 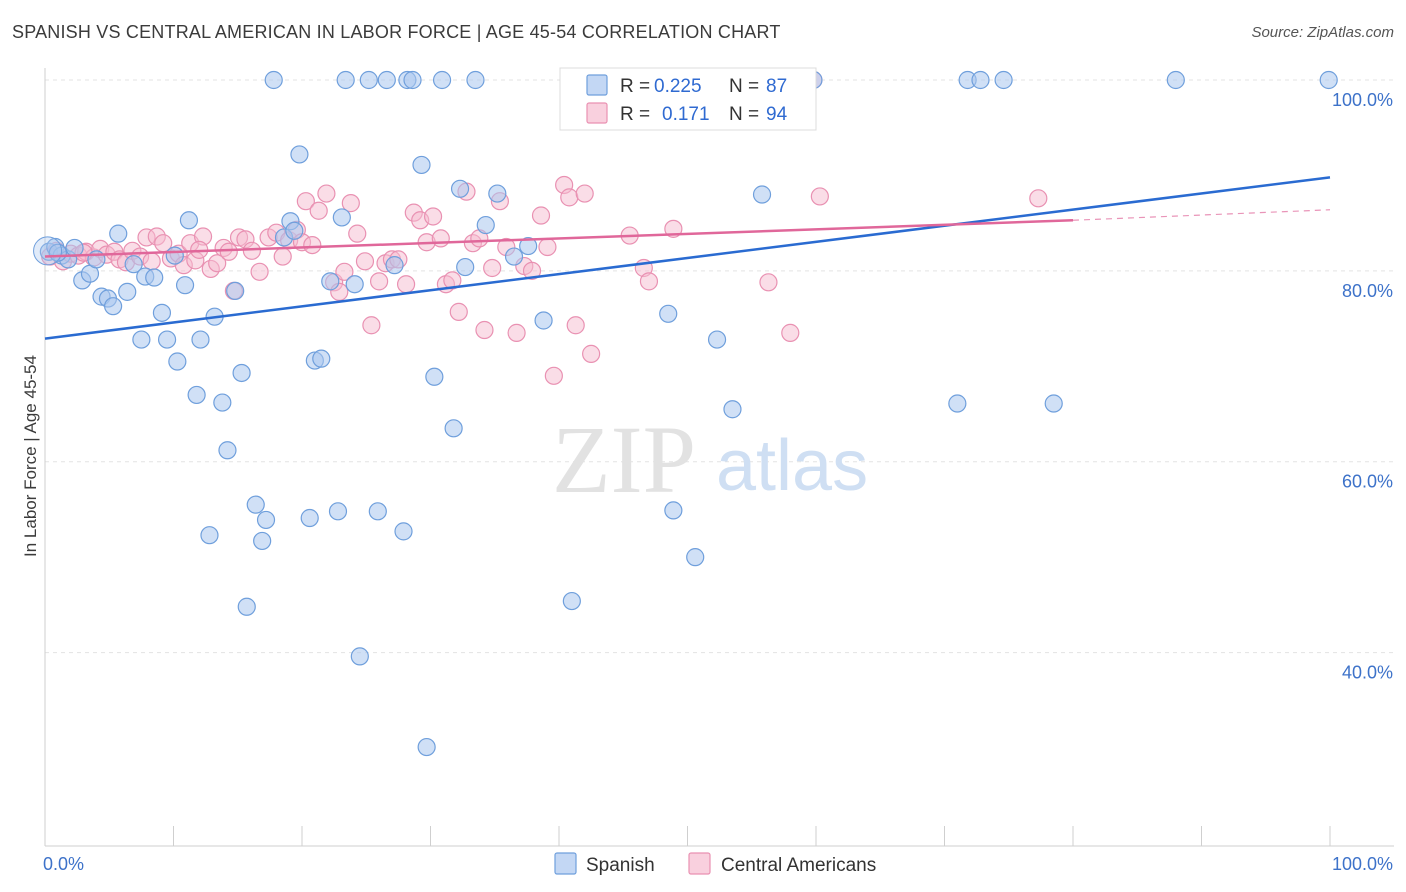 What do you see at coordinates (744, 114) in the screenshot?
I see `legend-central-n-label: N =` at bounding box center [744, 114].